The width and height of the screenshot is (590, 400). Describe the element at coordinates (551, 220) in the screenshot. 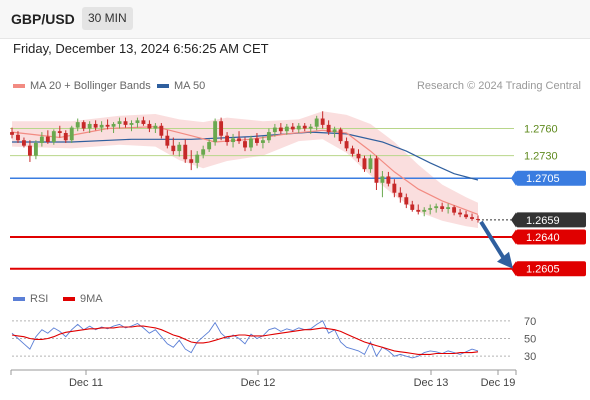

I see `level-badge-1.2659` at that location.